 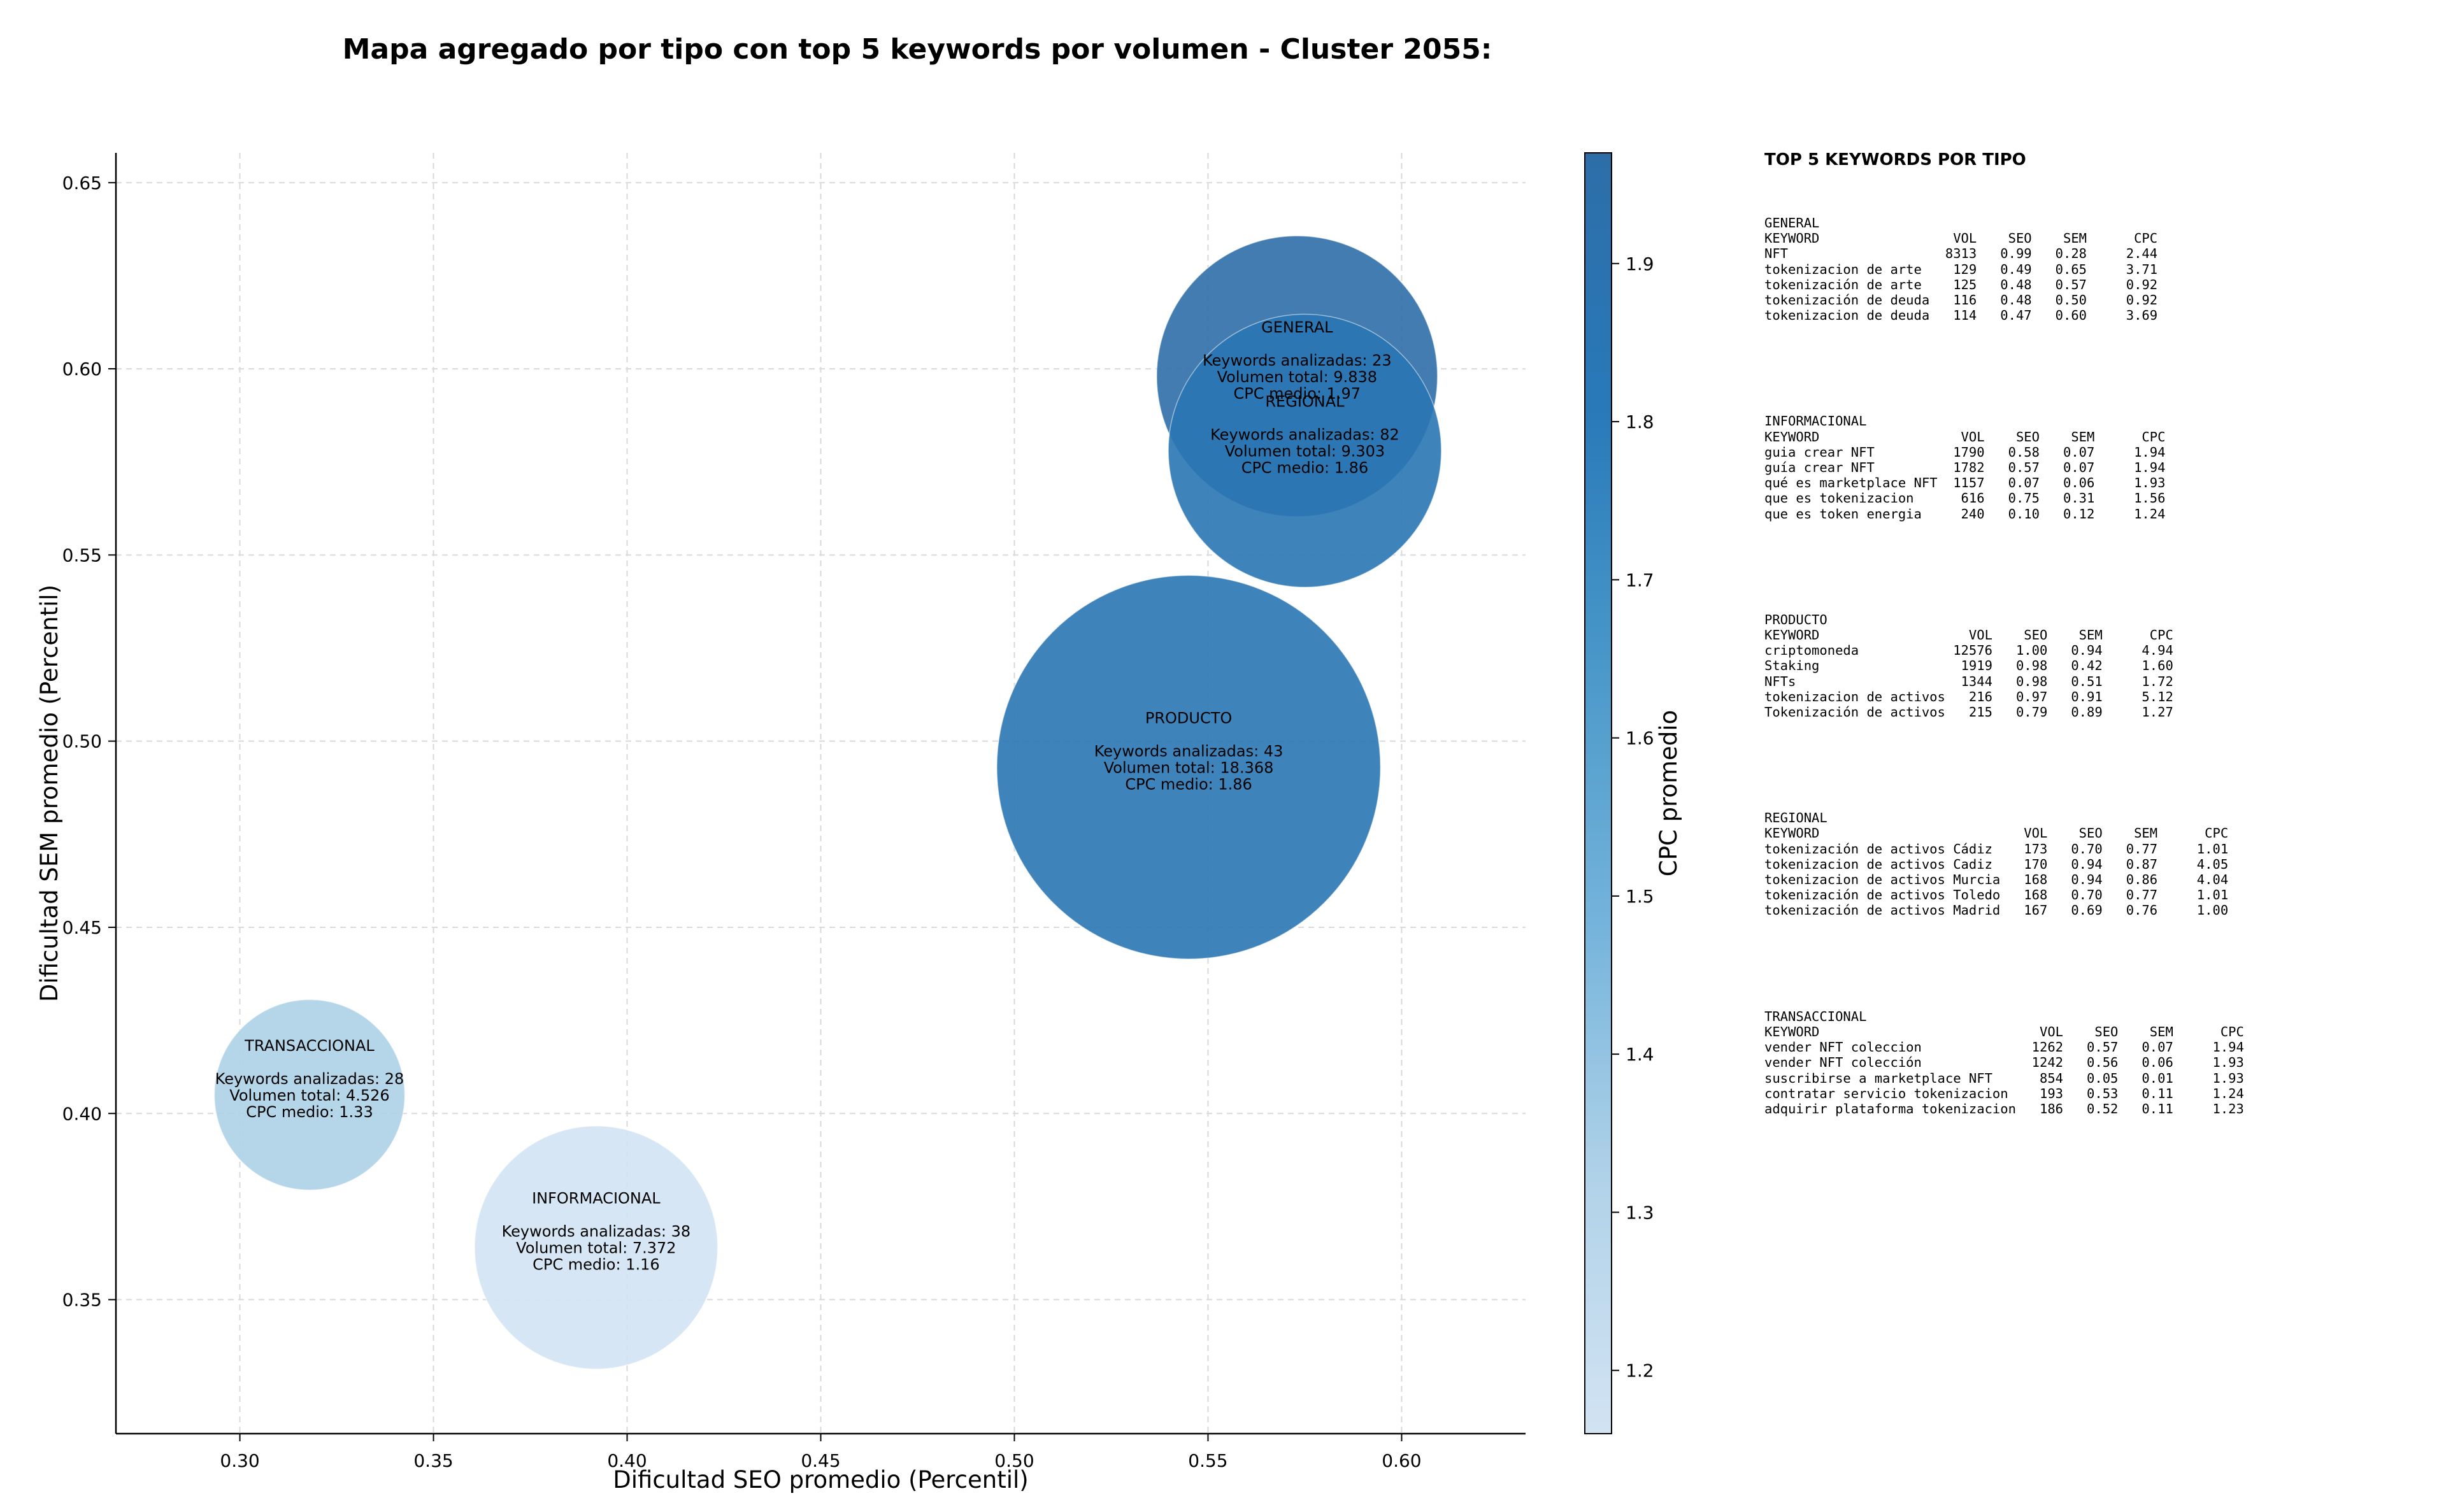 I want to click on x-tick-label: 0.35, so click(x=433, y=1460).